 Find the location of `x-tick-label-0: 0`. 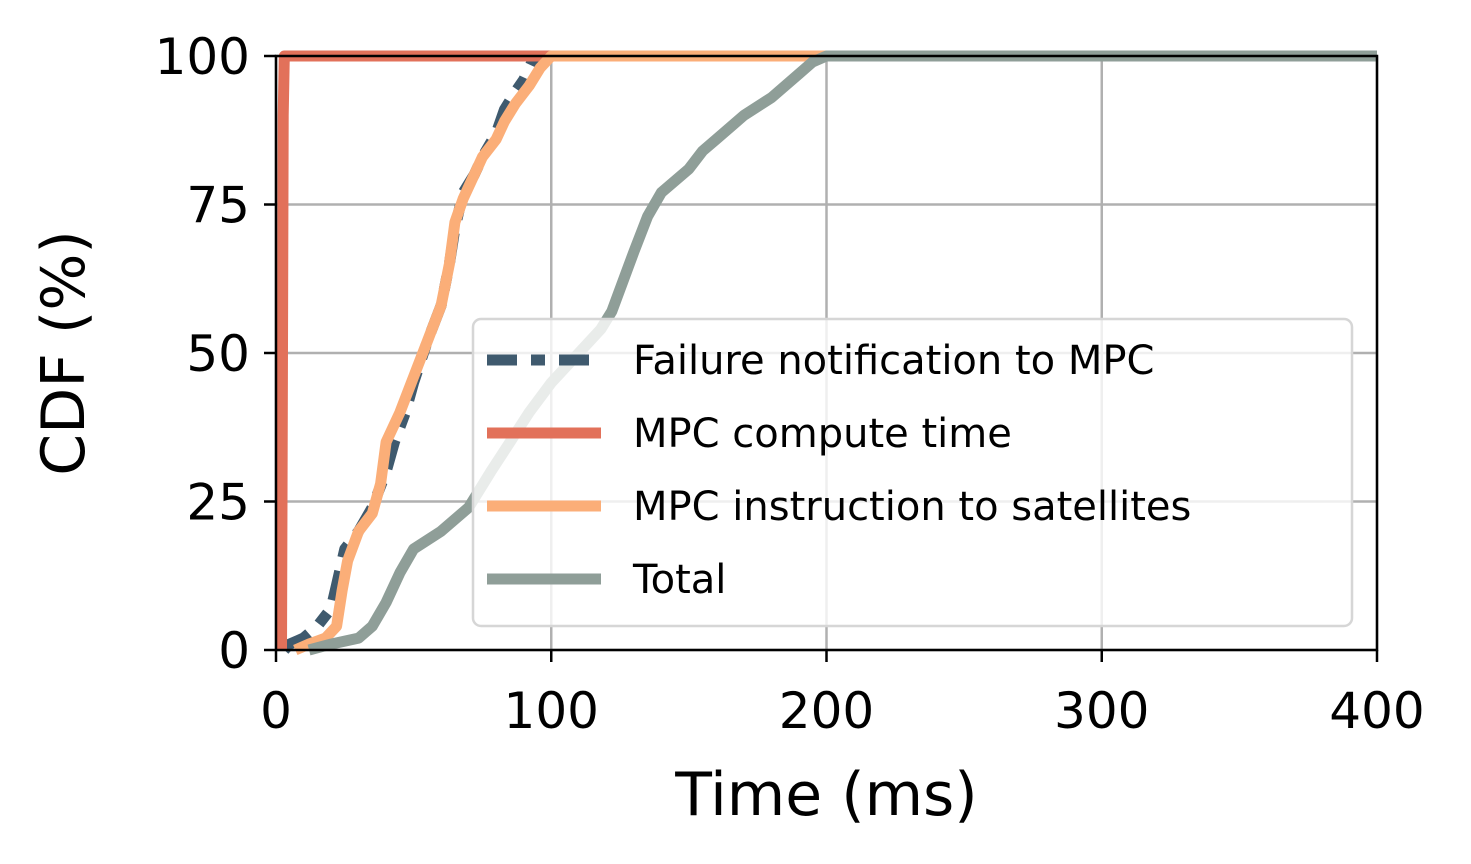

x-tick-label-0: 0 is located at coordinates (276, 711).